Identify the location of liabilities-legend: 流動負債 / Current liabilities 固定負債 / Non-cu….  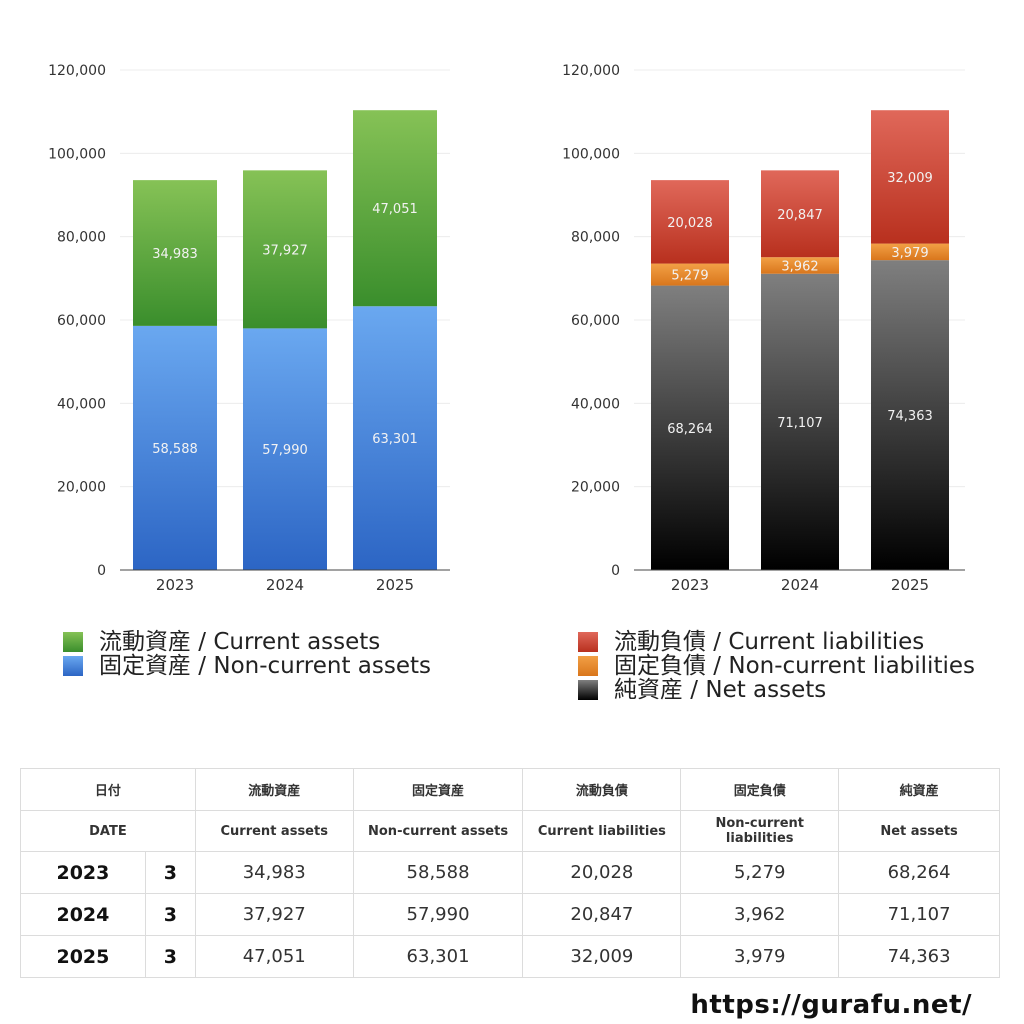
(776, 666).